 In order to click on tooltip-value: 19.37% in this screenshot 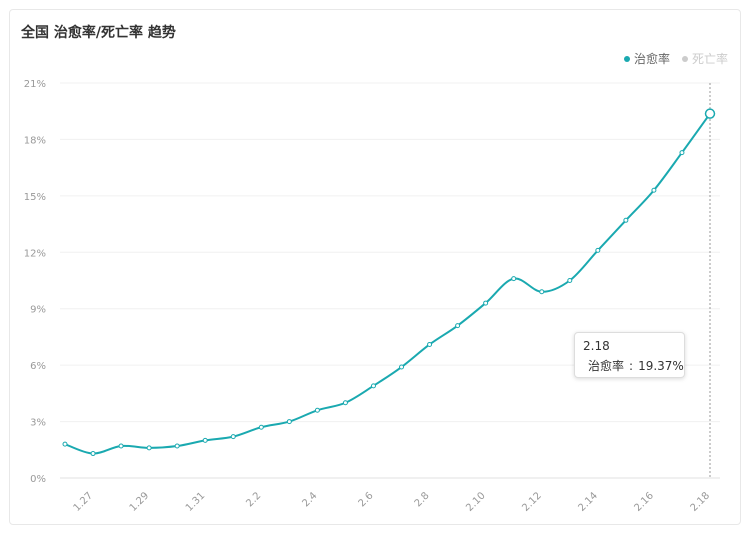, I will do `click(661, 365)`.